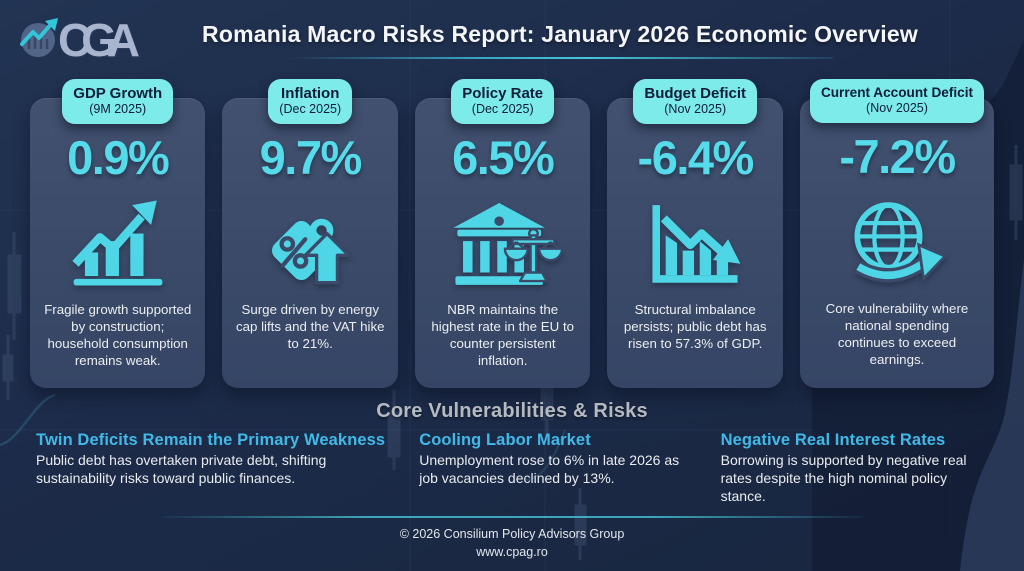 The width and height of the screenshot is (1024, 571). What do you see at coordinates (560, 58) in the screenshot?
I see `title-underline-decoration` at bounding box center [560, 58].